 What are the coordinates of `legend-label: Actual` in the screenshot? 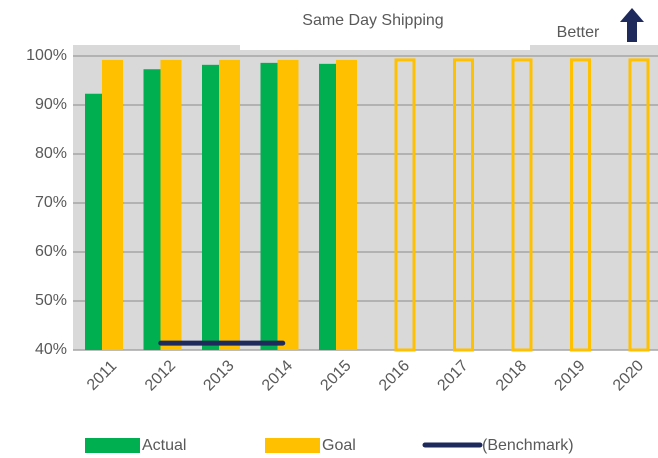 It's located at (164, 445).